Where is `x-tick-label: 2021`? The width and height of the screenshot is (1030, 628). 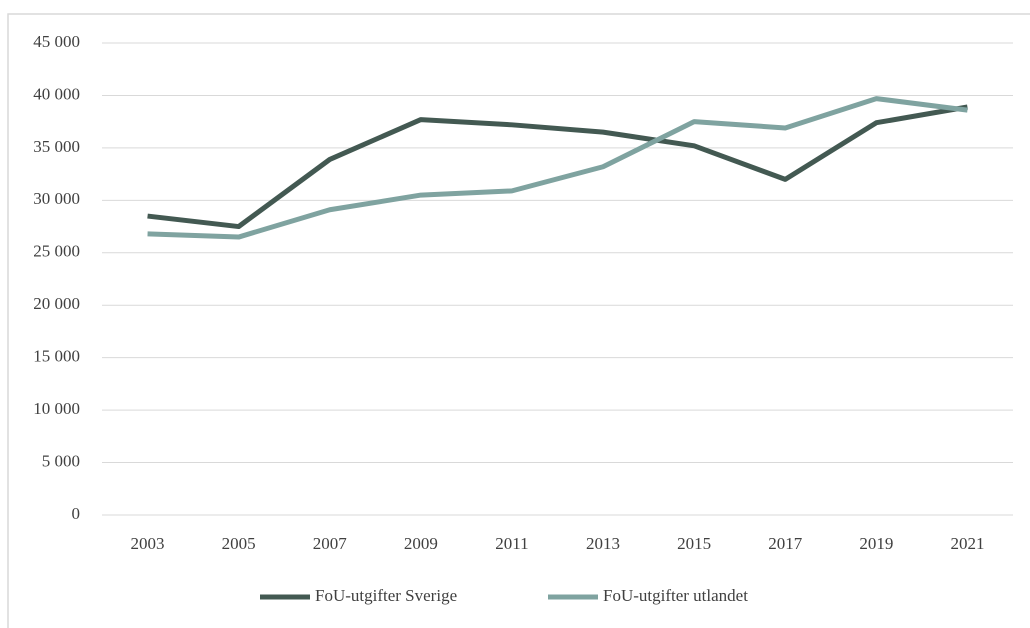
x-tick-label: 2021 is located at coordinates (967, 543).